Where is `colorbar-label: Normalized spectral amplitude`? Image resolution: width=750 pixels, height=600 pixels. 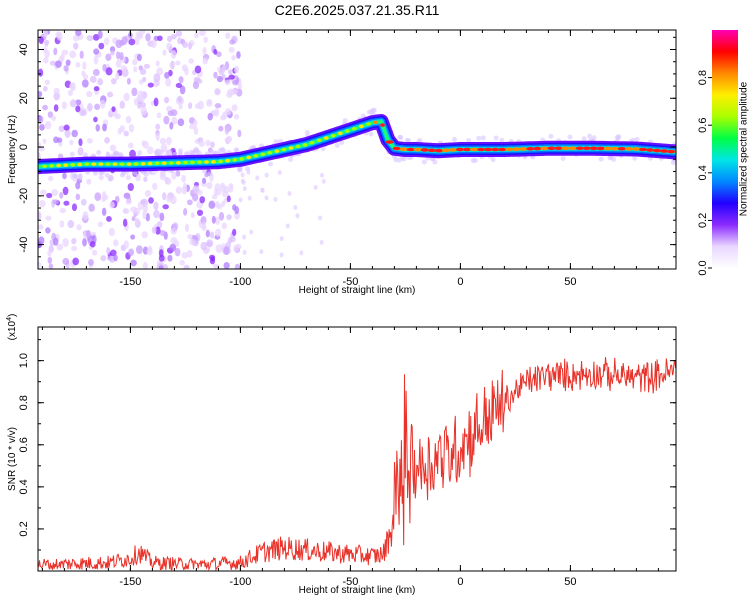 colorbar-label: Normalized spectral amplitude is located at coordinates (744, 148).